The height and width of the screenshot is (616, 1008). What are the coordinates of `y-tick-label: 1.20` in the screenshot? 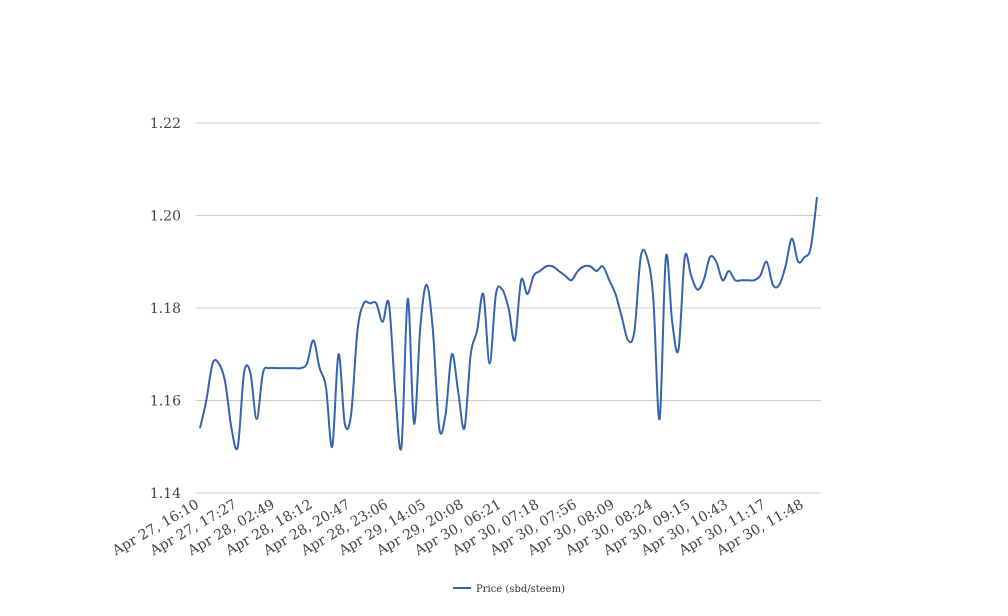 It's located at (165, 217).